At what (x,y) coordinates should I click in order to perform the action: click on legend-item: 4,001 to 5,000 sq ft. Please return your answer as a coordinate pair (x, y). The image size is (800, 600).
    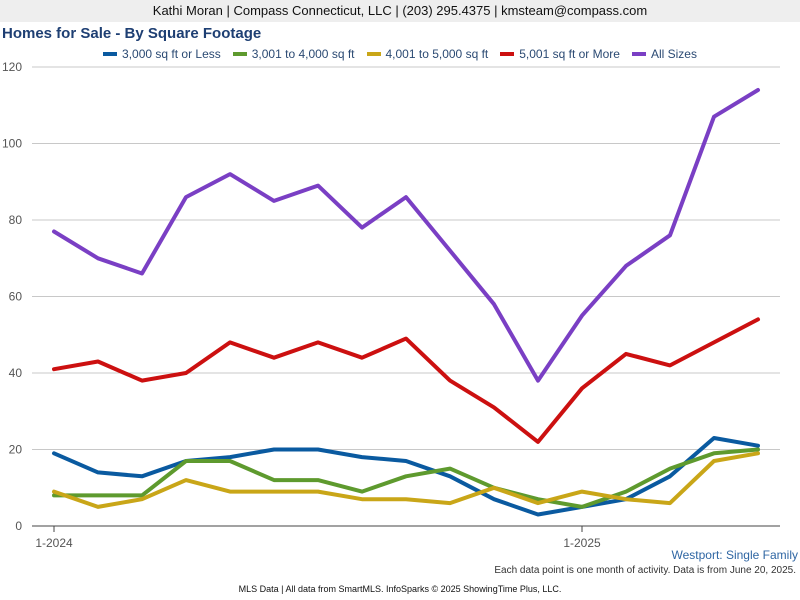
    Looking at the image, I should click on (427, 54).